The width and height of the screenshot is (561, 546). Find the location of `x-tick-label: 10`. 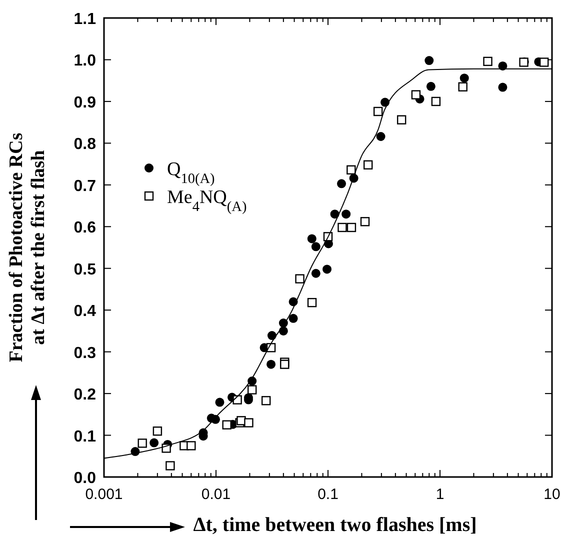

x-tick-label: 10 is located at coordinates (552, 494).